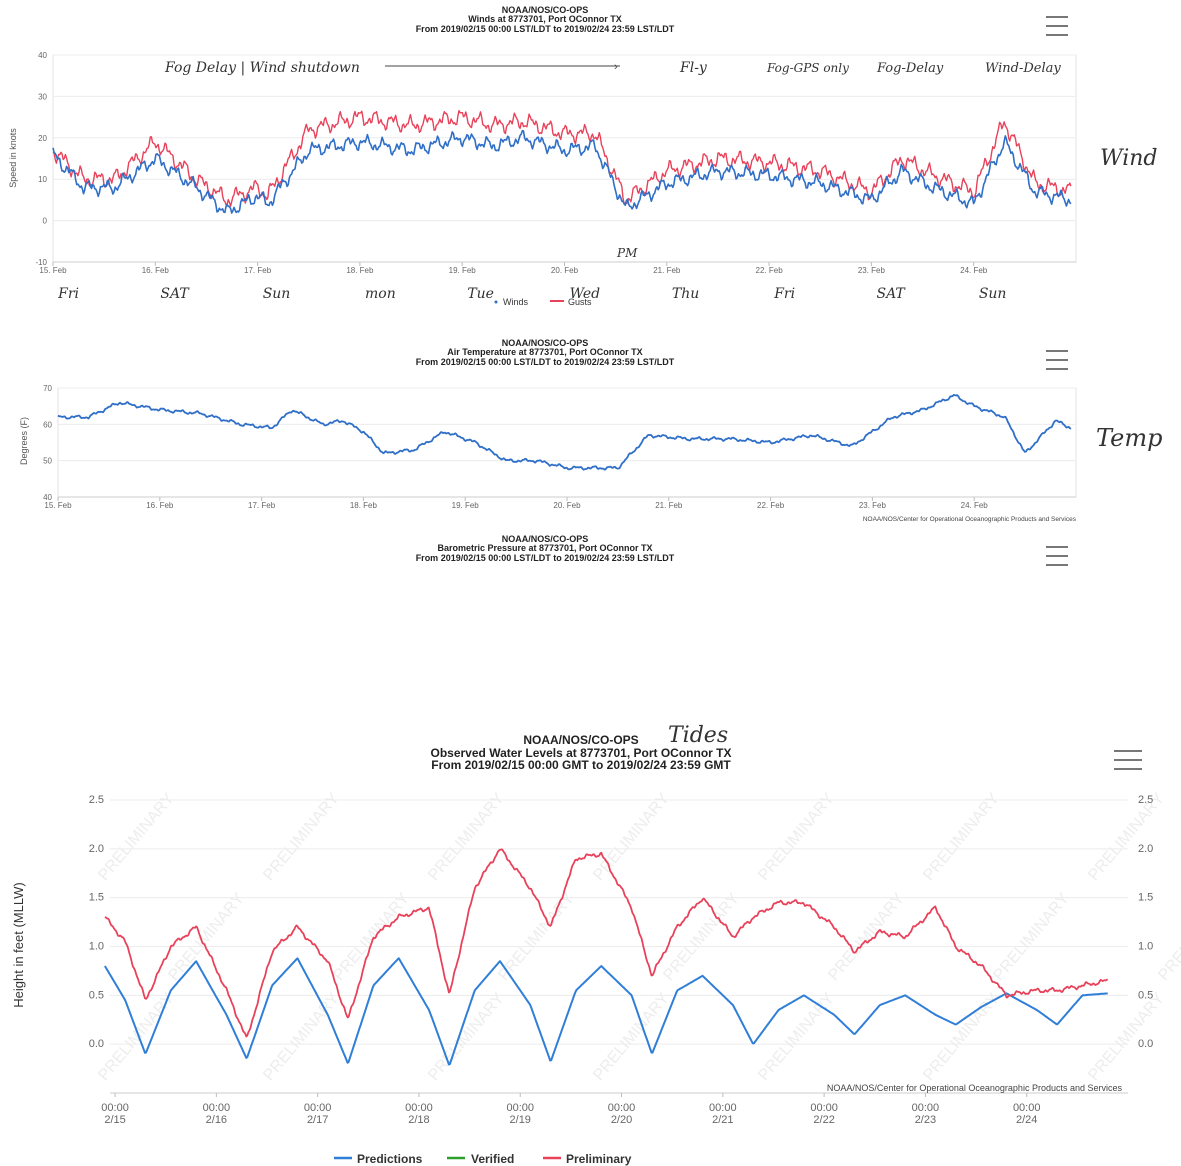 The height and width of the screenshot is (1166, 1181). Describe the element at coordinates (96, 947) in the screenshot. I see `ytick-label: 1.0` at that location.